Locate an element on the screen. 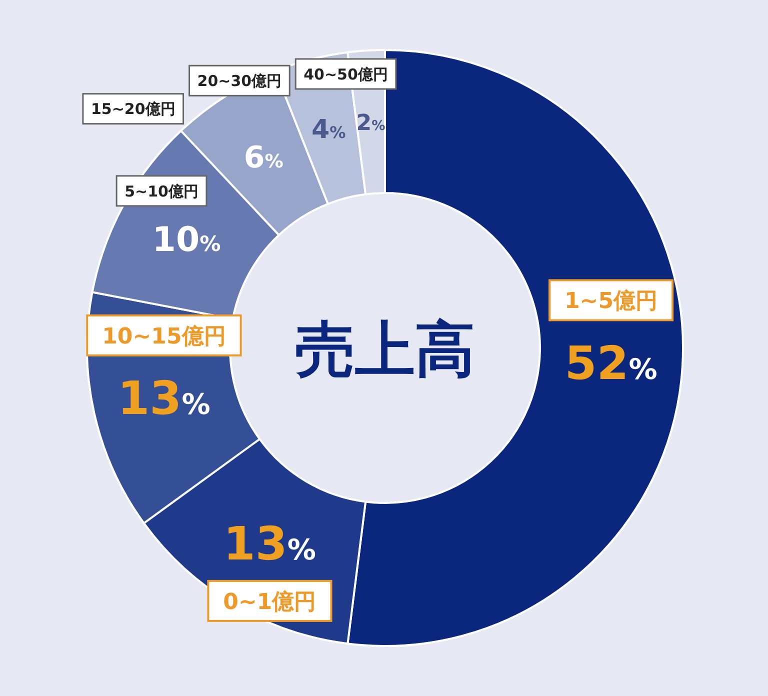 The width and height of the screenshot is (768, 696). text: 売上高 is located at coordinates (385, 350).